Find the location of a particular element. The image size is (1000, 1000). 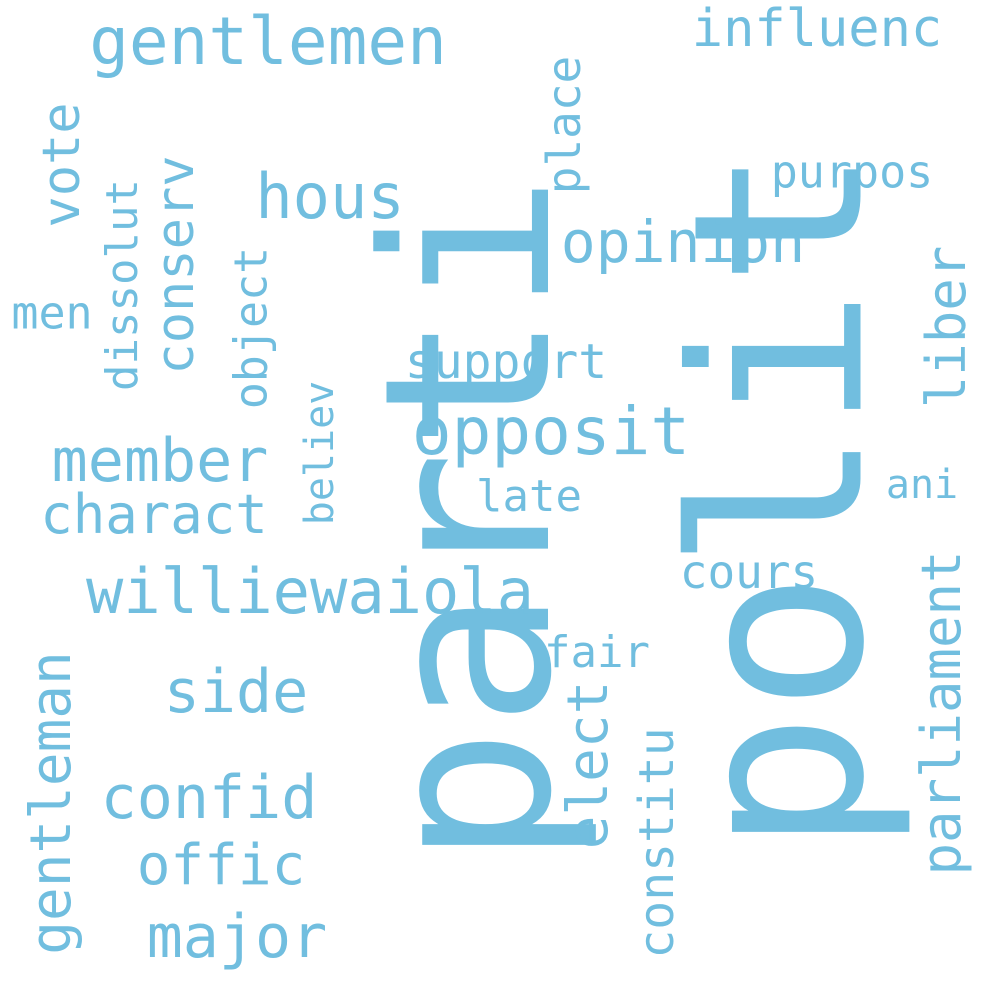

word-believ: believ is located at coordinates (320, 453).